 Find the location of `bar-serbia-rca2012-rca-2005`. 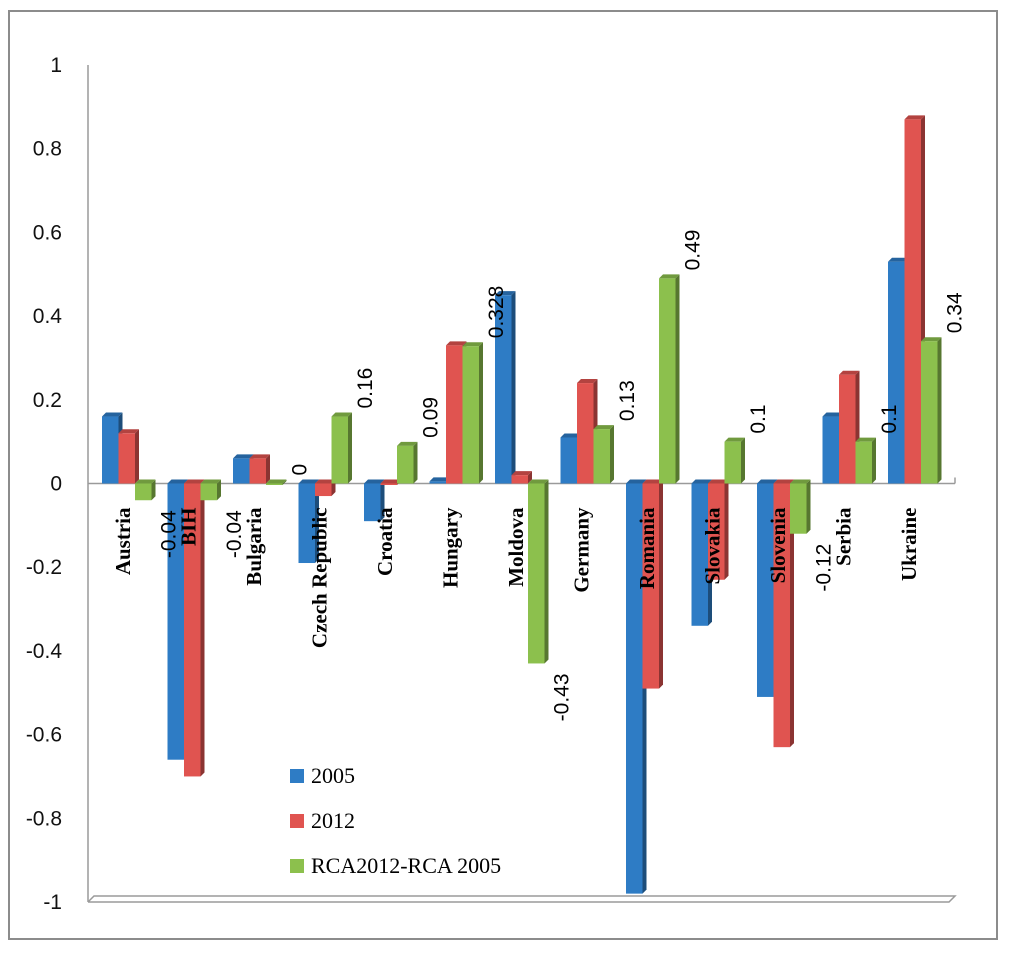

bar-serbia-rca2012-rca-2005 is located at coordinates (865, 460).